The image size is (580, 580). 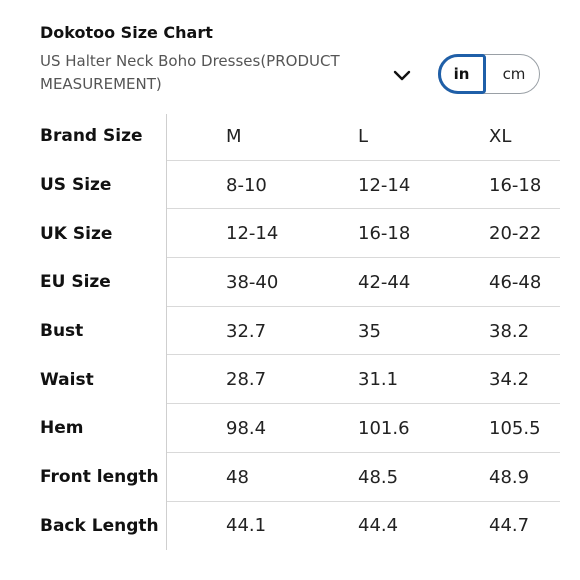 I want to click on table-row: UK Size 12-14 16-18 20-22, so click(x=290, y=234).